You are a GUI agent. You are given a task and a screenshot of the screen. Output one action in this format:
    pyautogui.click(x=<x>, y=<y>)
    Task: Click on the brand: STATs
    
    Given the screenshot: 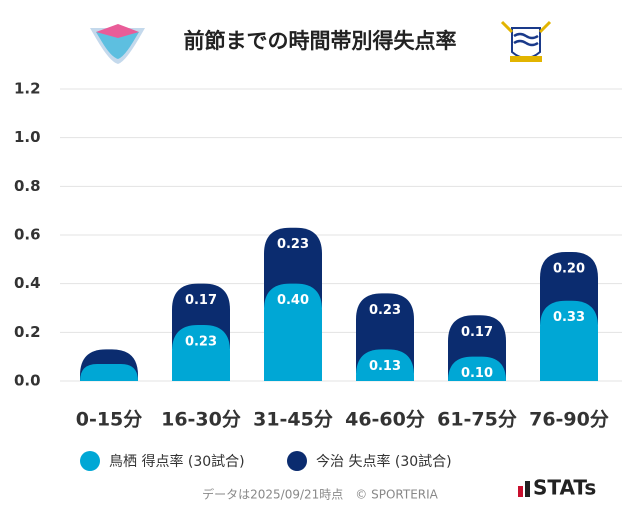 What is the action you would take?
    pyautogui.click(x=564, y=488)
    